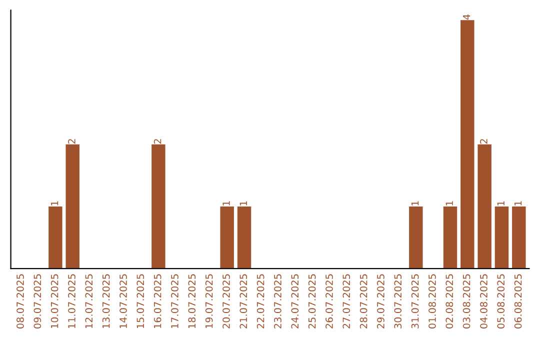 This screenshot has height=340, width=540. What do you see at coordinates (20, 301) in the screenshot?
I see `x-tick-label: 08.07.2025` at bounding box center [20, 301].